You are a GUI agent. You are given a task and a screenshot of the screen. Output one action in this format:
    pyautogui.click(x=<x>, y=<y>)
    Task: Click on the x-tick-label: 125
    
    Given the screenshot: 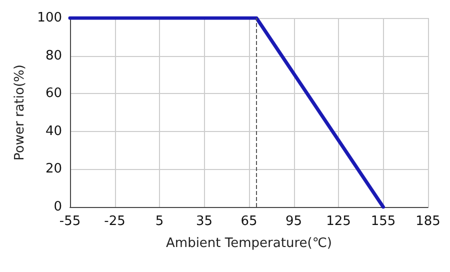 What is the action you would take?
    pyautogui.click(x=338, y=221)
    